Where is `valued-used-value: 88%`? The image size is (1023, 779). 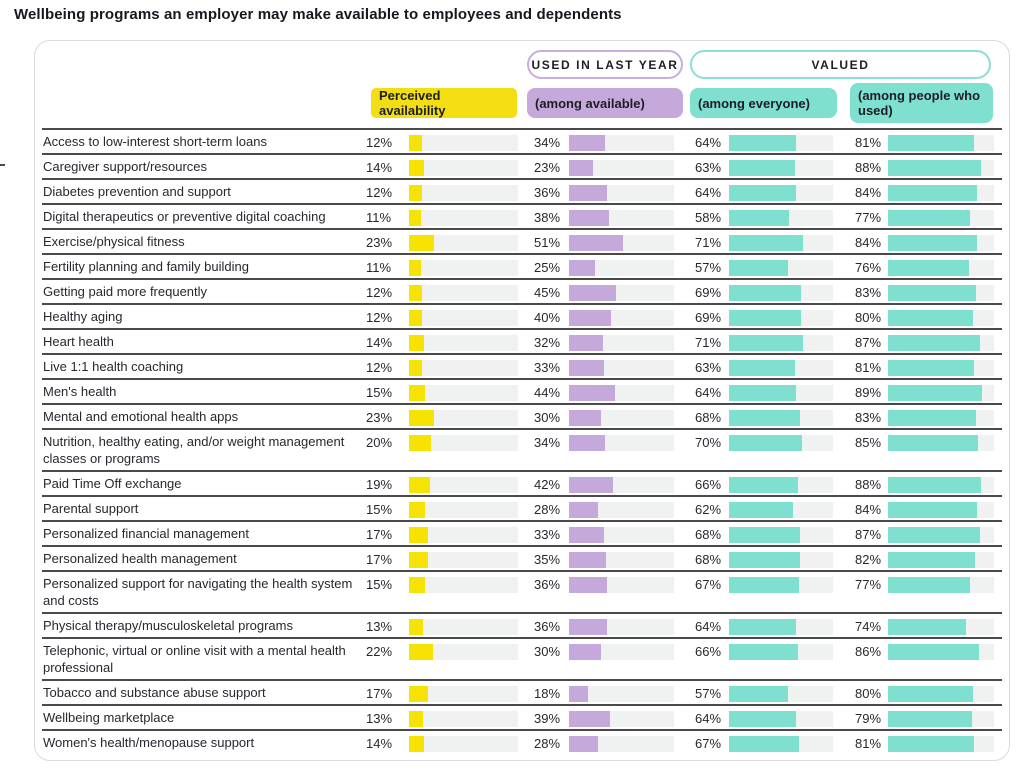 valued-used-value: 88% is located at coordinates (868, 484).